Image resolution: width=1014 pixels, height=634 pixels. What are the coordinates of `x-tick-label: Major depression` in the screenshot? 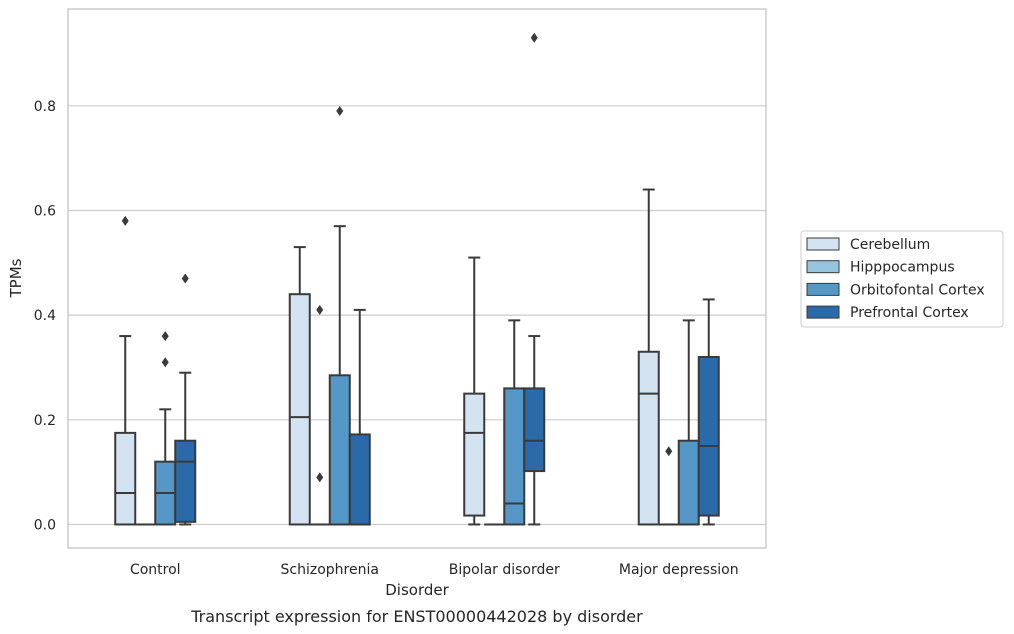 It's located at (679, 570).